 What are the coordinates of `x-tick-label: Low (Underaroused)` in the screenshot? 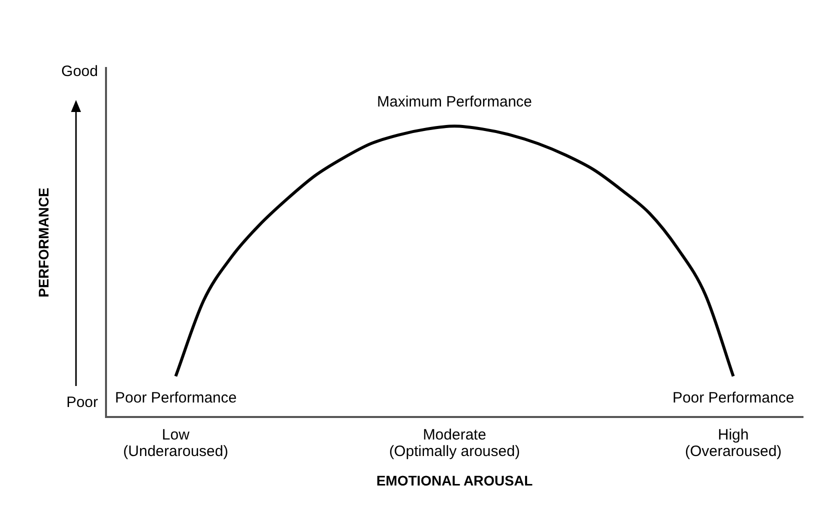 It's located at (175, 443).